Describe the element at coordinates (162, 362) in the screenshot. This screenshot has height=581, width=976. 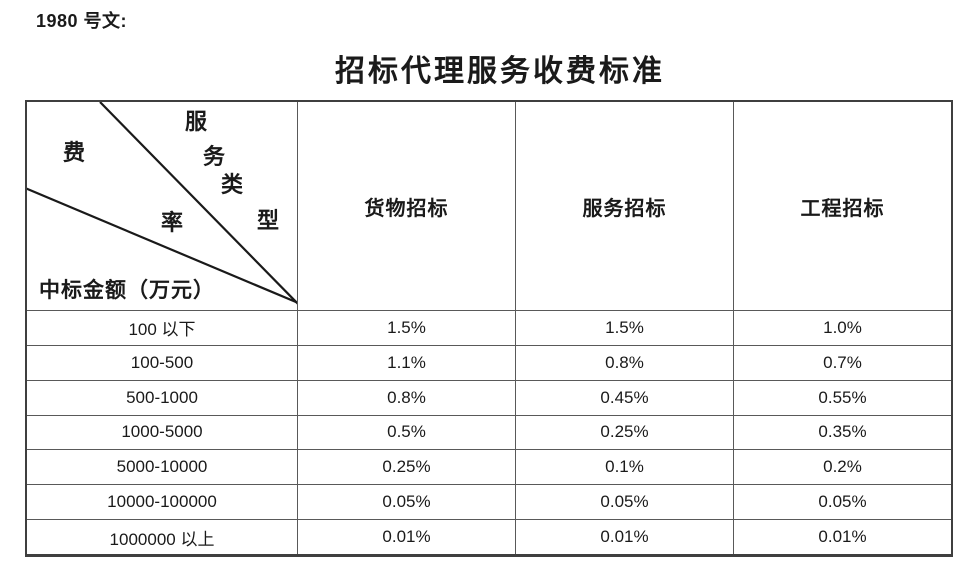
I see `row-label: 100-500` at that location.